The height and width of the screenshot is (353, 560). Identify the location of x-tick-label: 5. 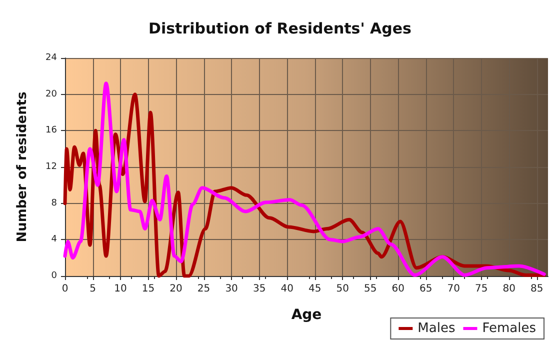
(93, 289).